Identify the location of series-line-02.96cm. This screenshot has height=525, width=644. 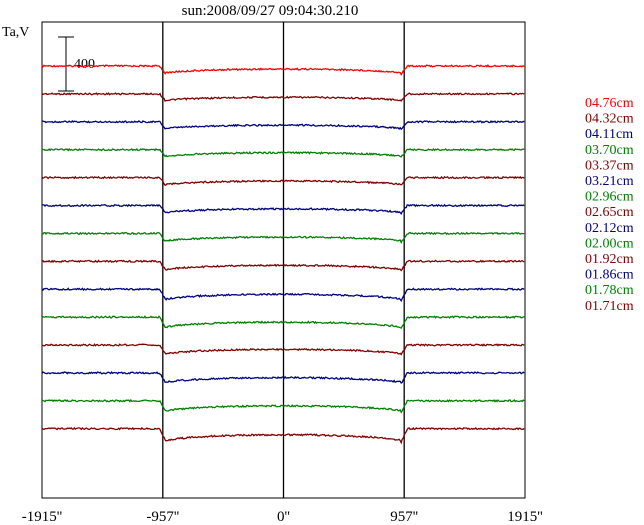
(283, 238).